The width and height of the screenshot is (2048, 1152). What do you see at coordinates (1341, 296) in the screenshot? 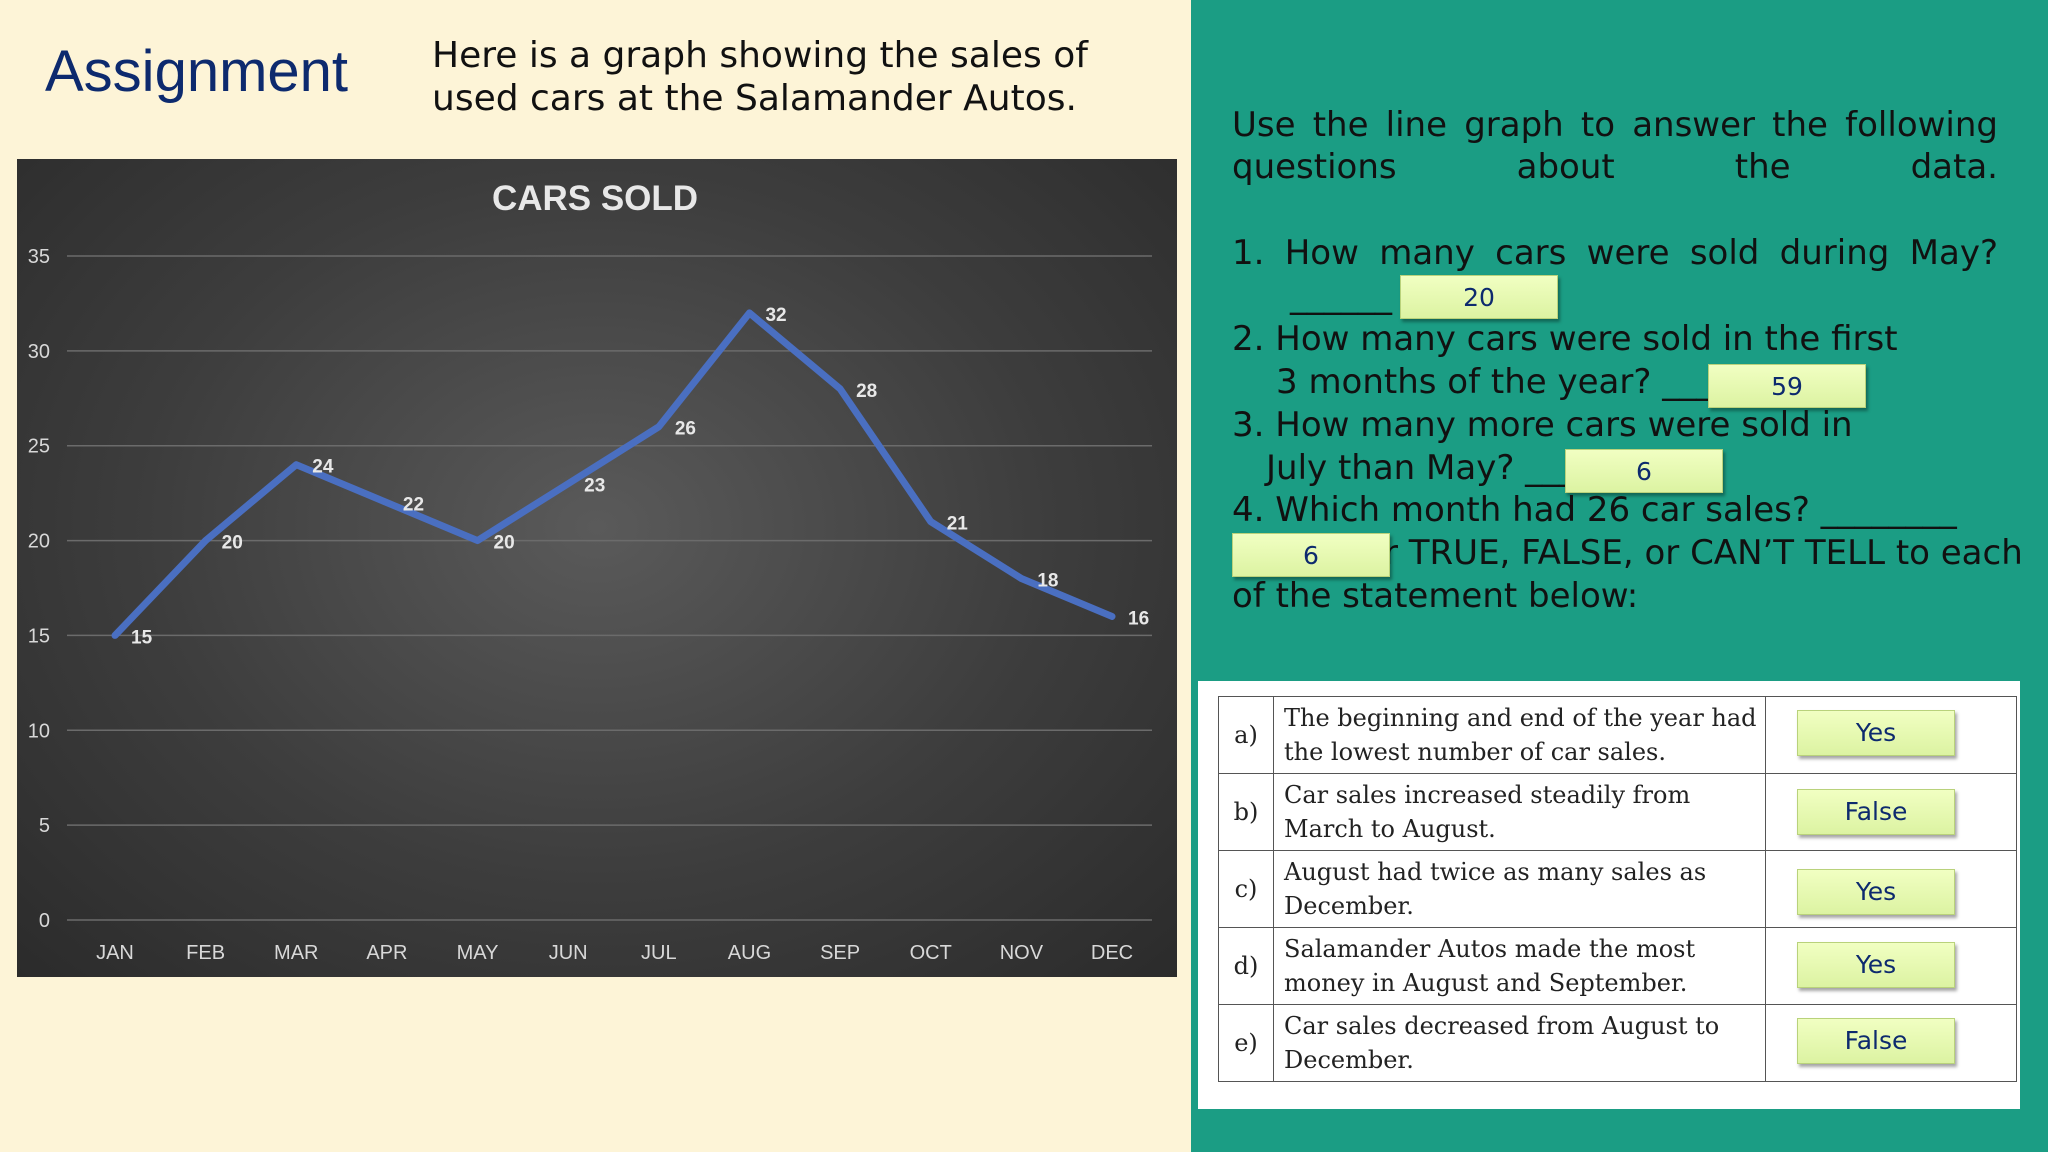
I see `question-1-blank: ______` at bounding box center [1341, 296].